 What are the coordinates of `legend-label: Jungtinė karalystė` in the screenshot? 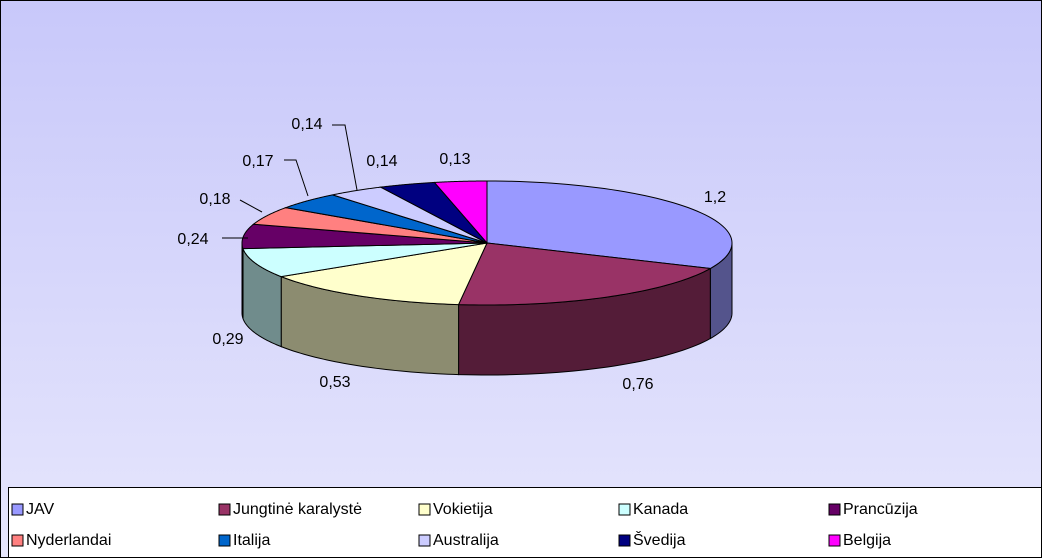 It's located at (297, 509).